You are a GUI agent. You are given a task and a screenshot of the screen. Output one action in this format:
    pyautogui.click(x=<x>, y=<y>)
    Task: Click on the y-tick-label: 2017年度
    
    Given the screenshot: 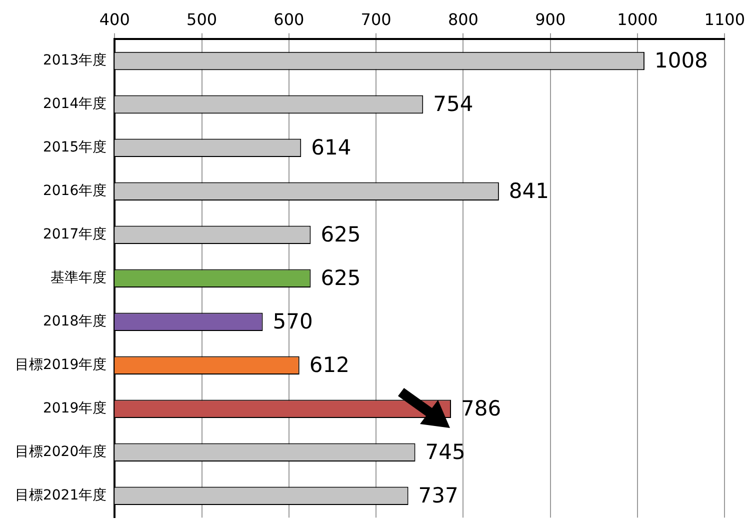 What is the action you would take?
    pyautogui.click(x=74, y=234)
    